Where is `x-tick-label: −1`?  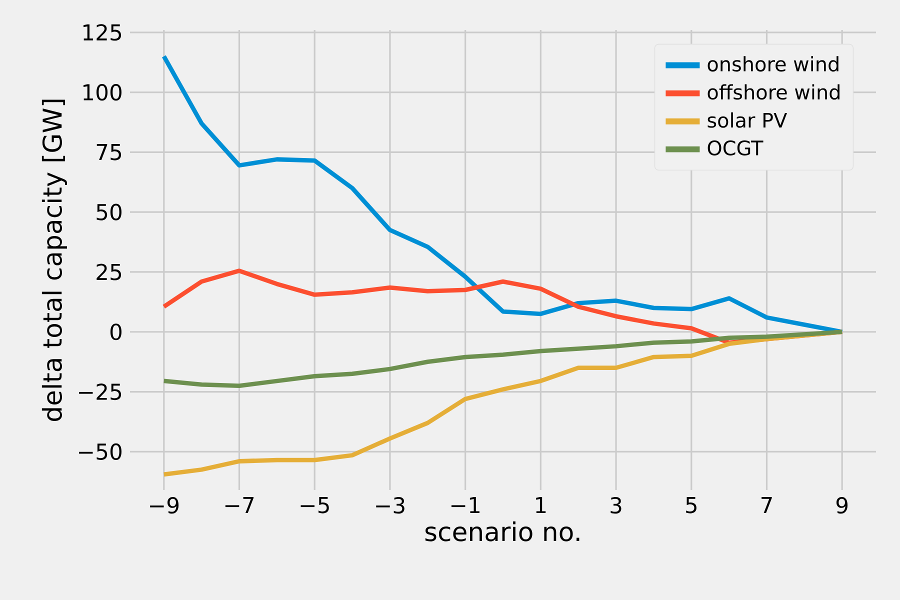
x-tick-label: −1 is located at coordinates (465, 505).